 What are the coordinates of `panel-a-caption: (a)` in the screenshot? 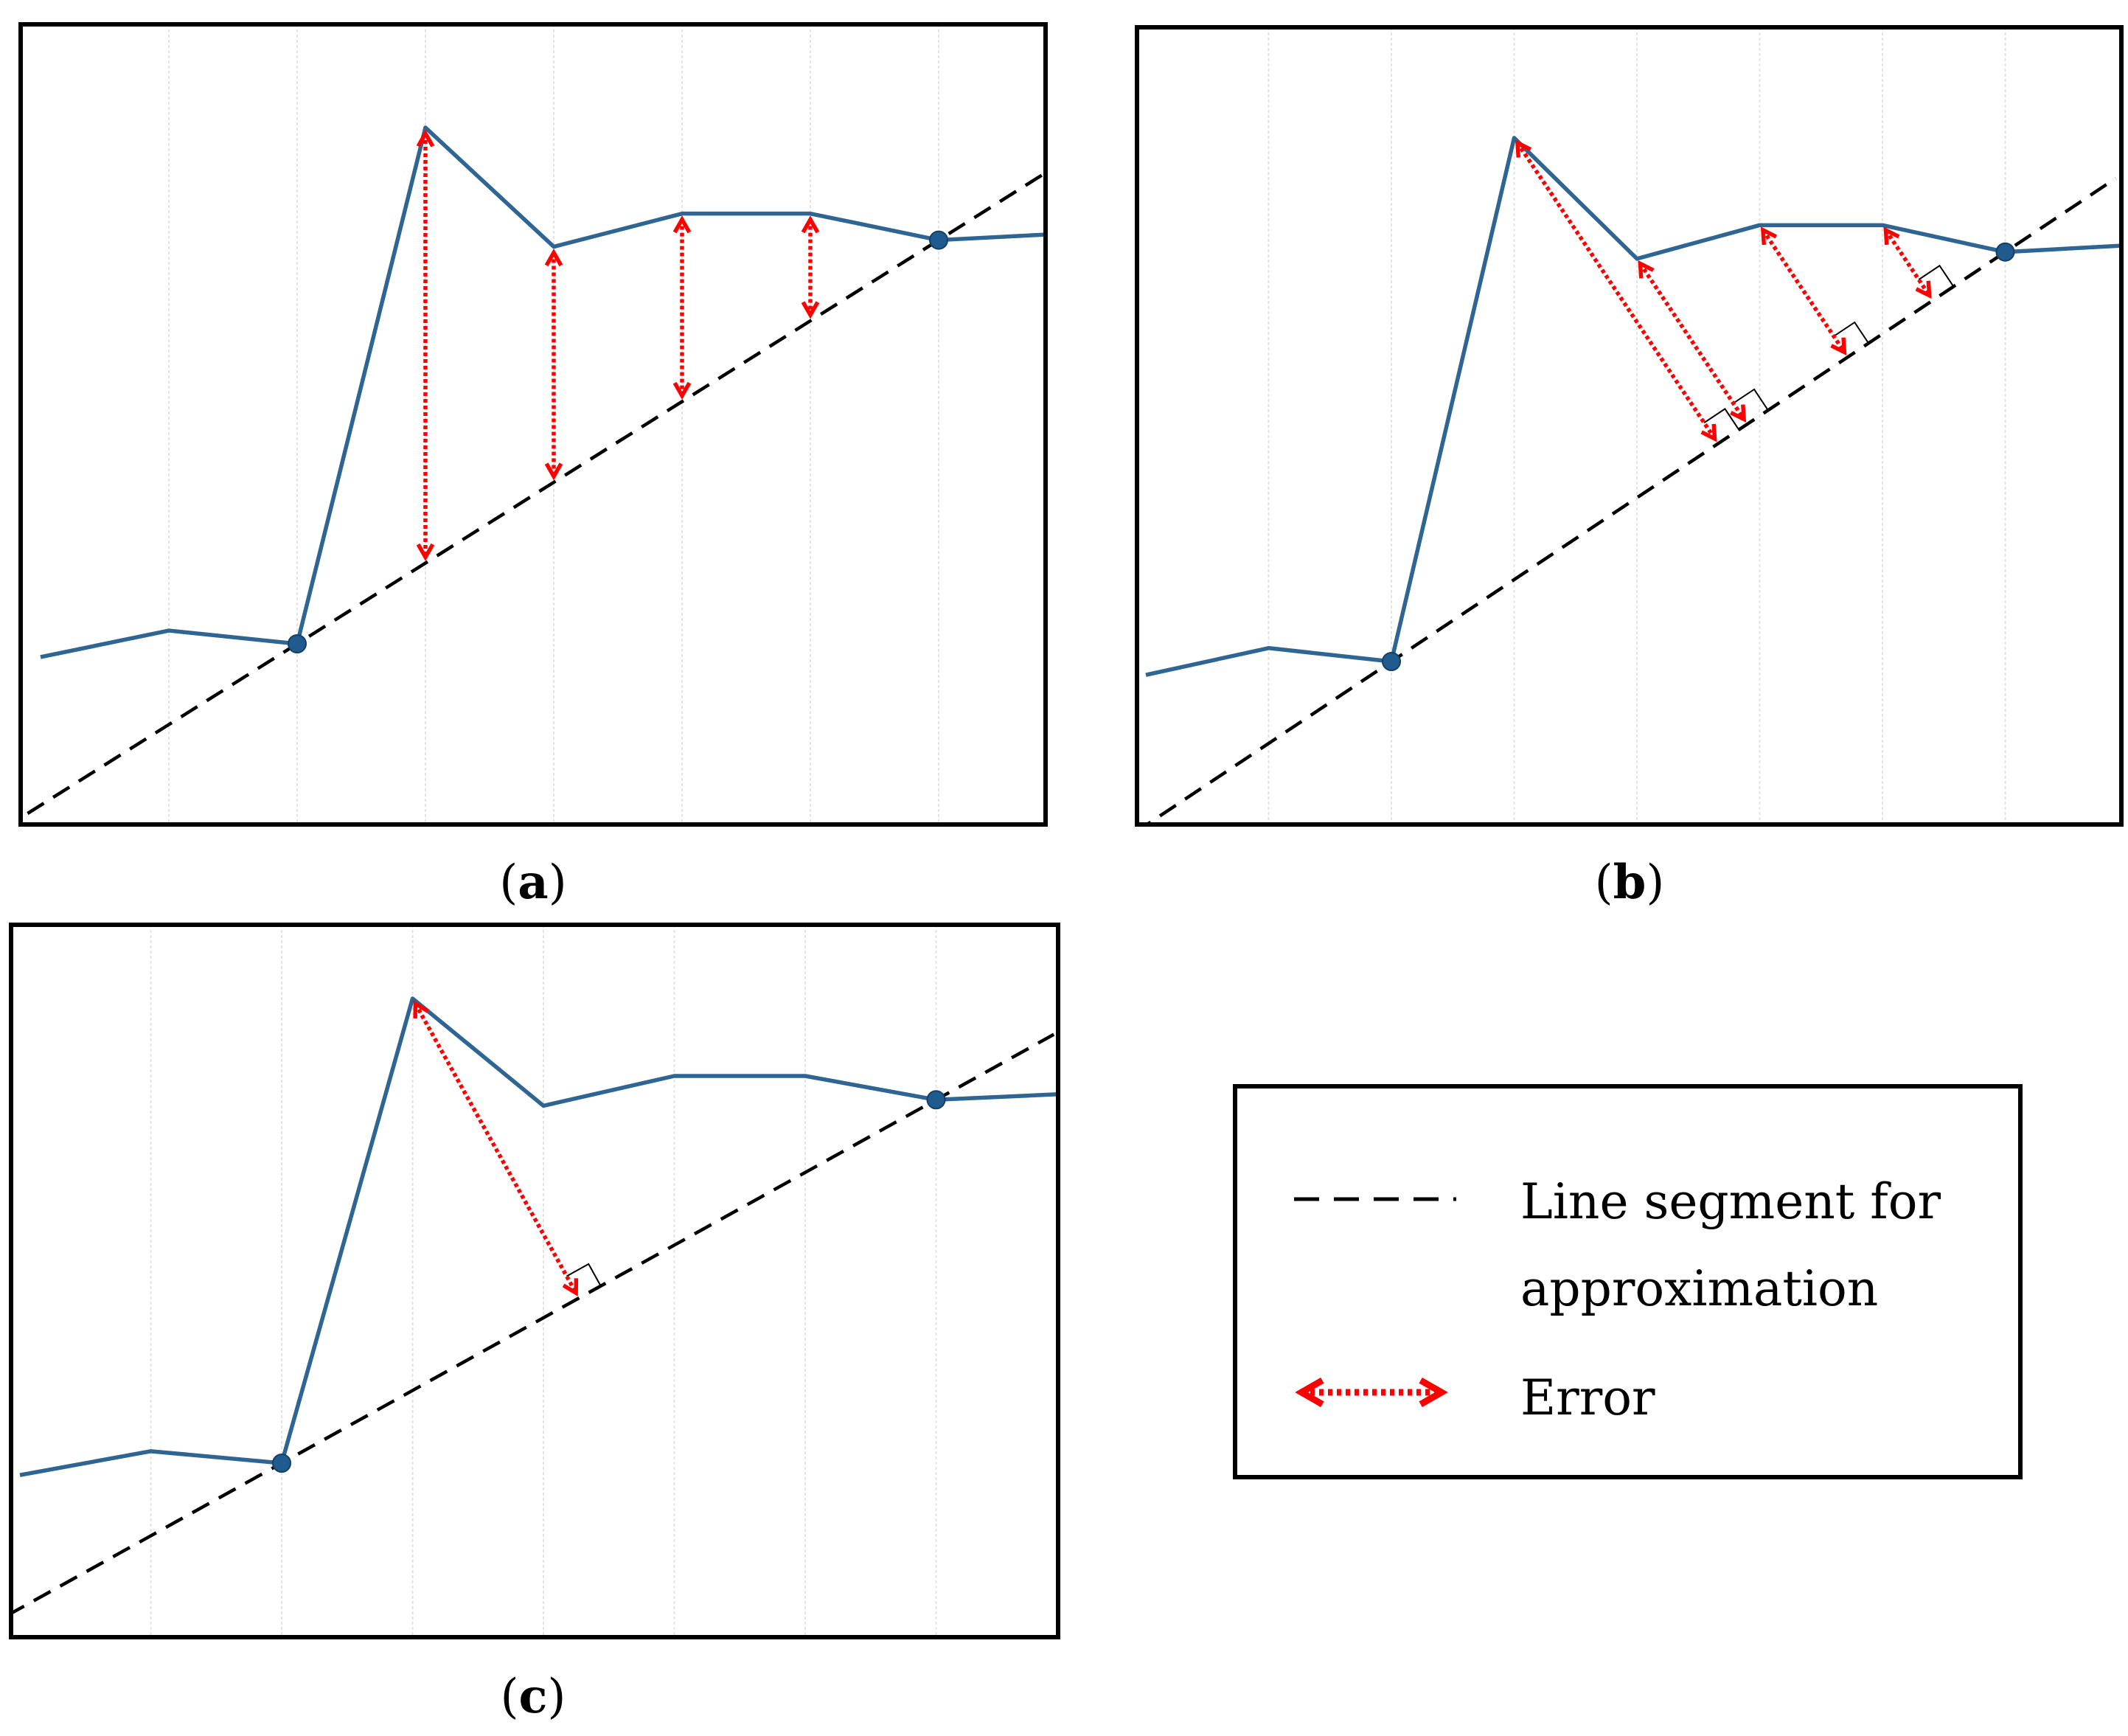 It's located at (532, 883).